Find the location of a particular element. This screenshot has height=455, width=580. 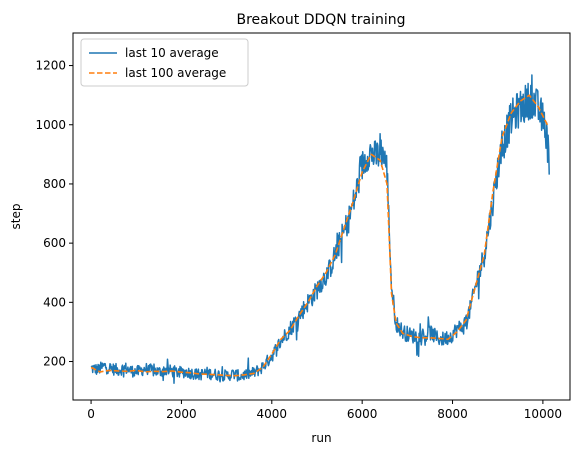

legend-label: last 10 average is located at coordinates (172, 53).